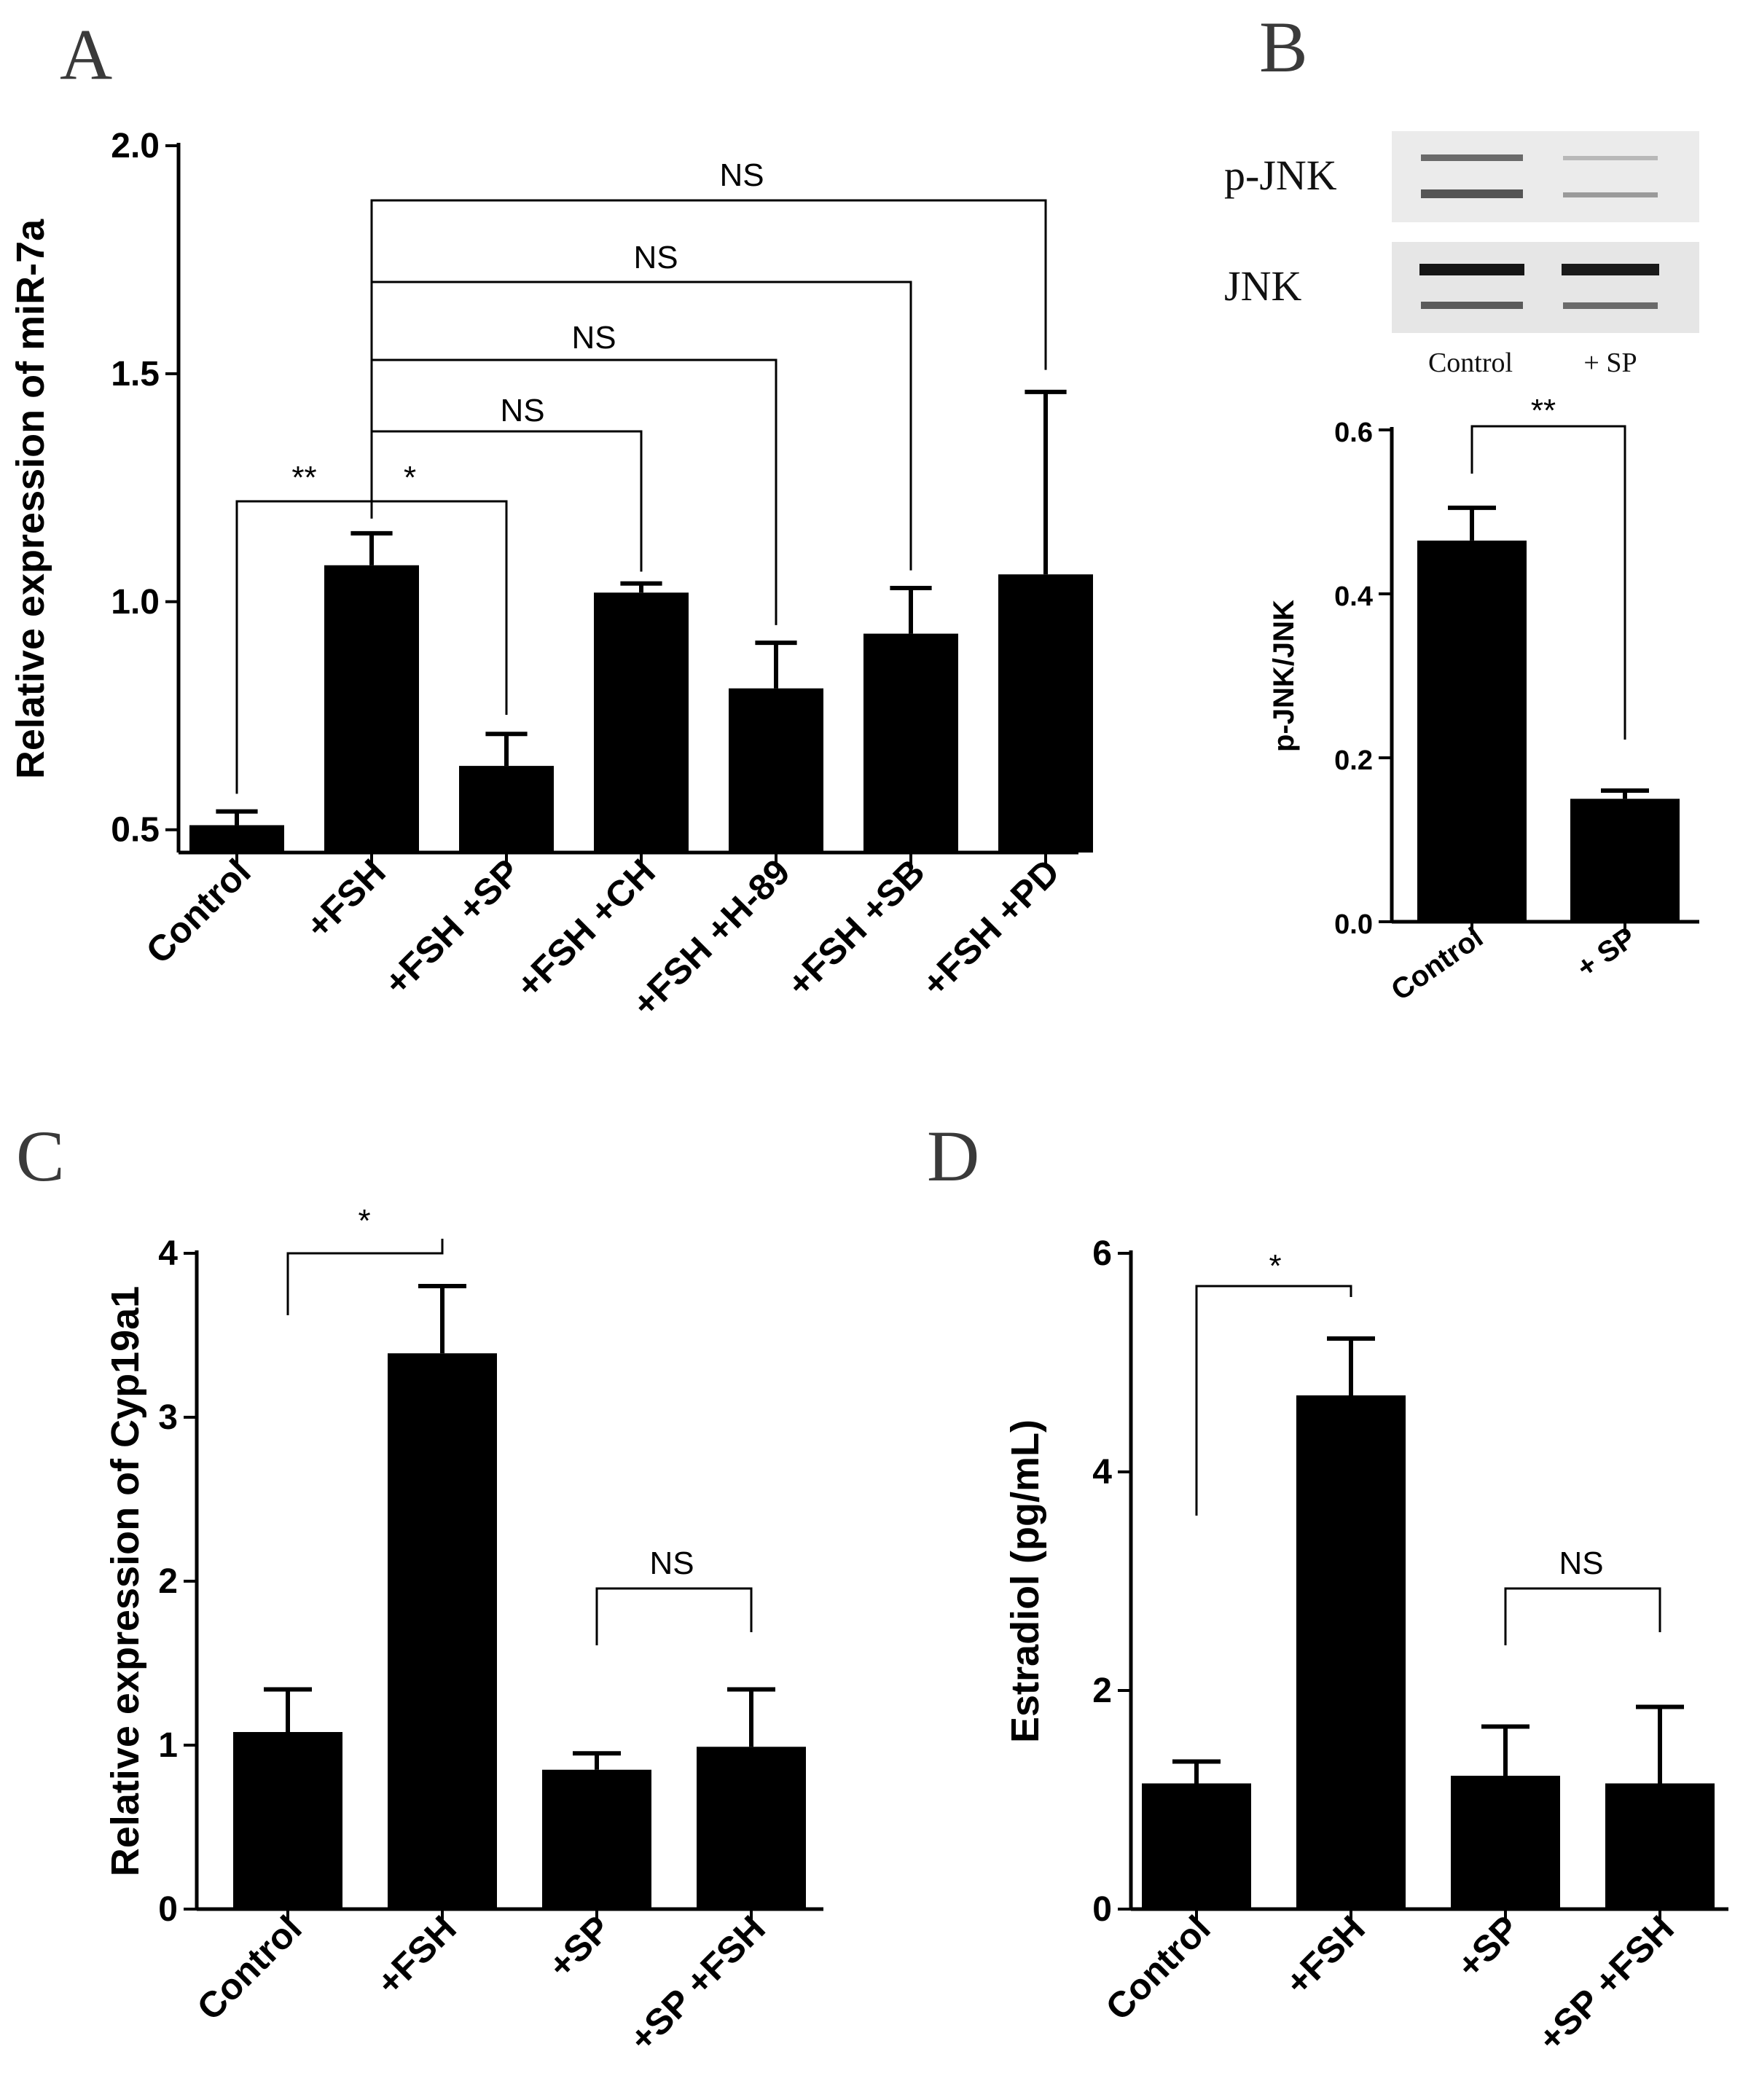 This screenshot has width=1743, height=2100. Describe the element at coordinates (1045, 714) in the screenshot. I see `bar-fsh-pd` at that location.